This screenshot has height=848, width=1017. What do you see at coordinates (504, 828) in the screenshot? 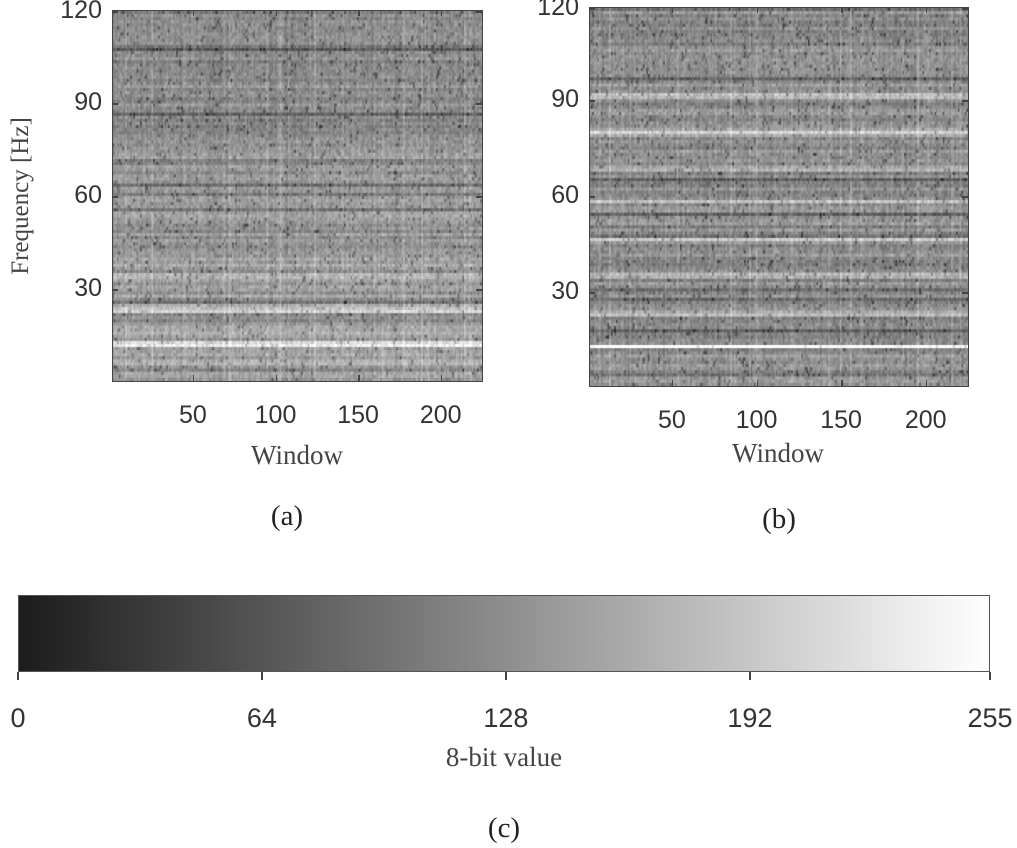
I see `panel-label-c: (c)` at bounding box center [504, 828].